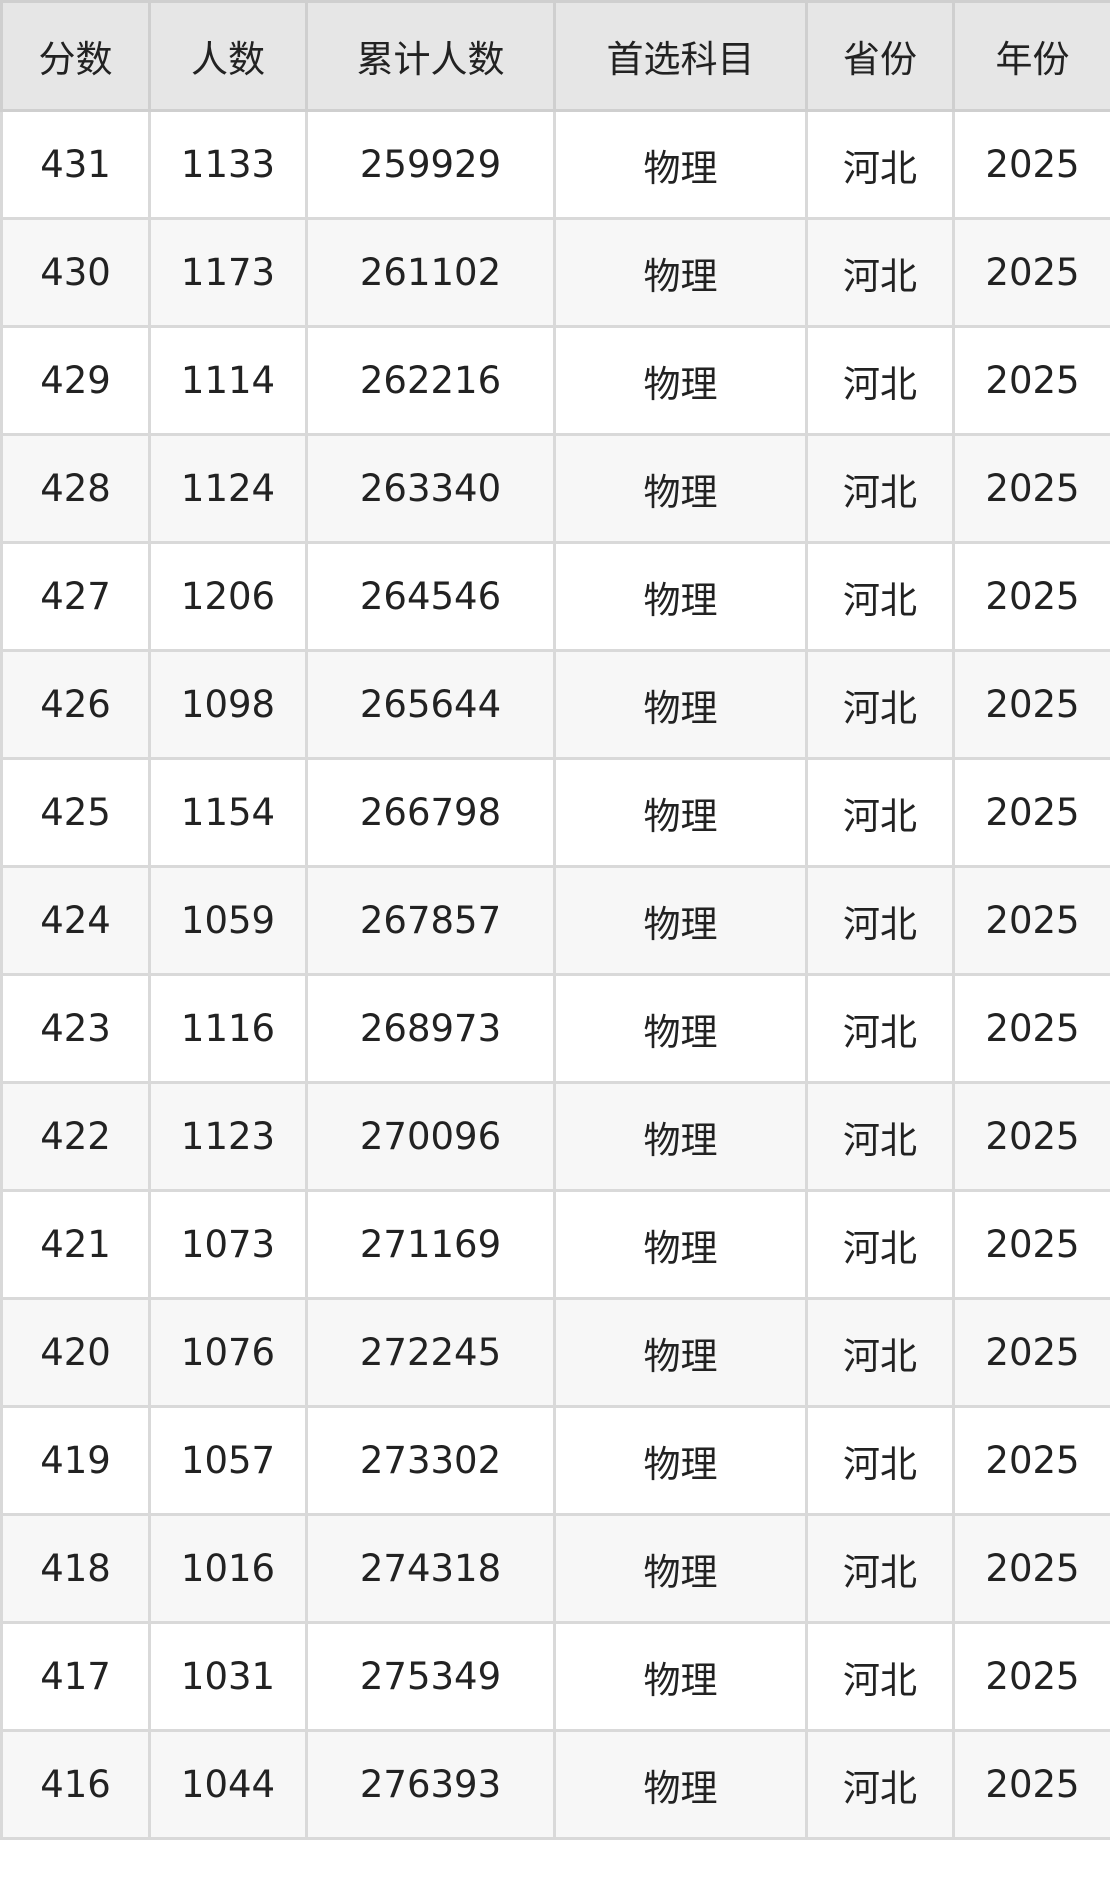 This screenshot has width=1110, height=1890. What do you see at coordinates (228, 380) in the screenshot?
I see `cell-count: 1114` at bounding box center [228, 380].